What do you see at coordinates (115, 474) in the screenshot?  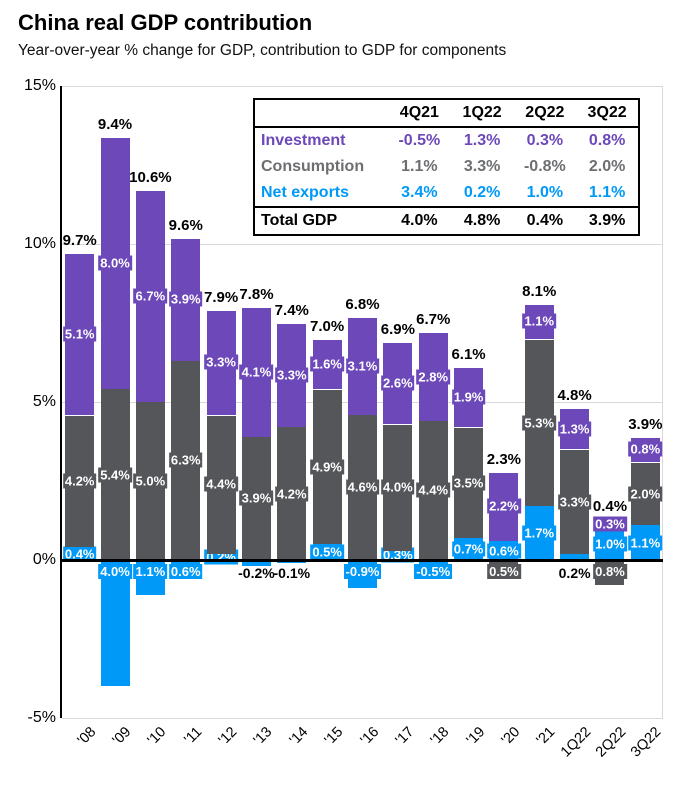 I see `bar-segment-consumption-09: 5.4%` at bounding box center [115, 474].